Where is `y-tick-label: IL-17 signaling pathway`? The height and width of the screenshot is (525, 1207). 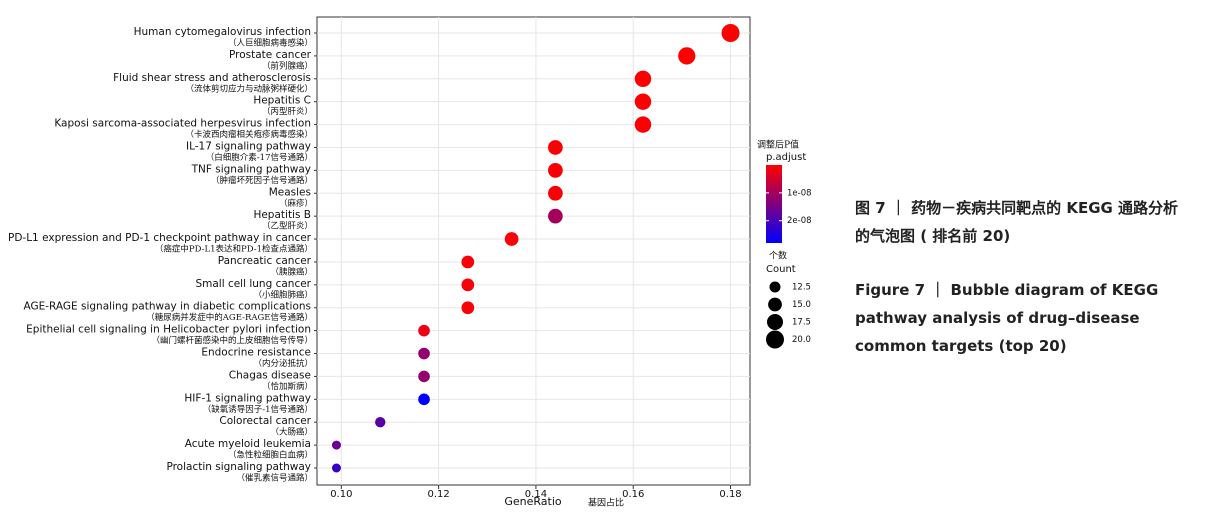
y-tick-label: IL-17 signaling pathway is located at coordinates (248, 146).